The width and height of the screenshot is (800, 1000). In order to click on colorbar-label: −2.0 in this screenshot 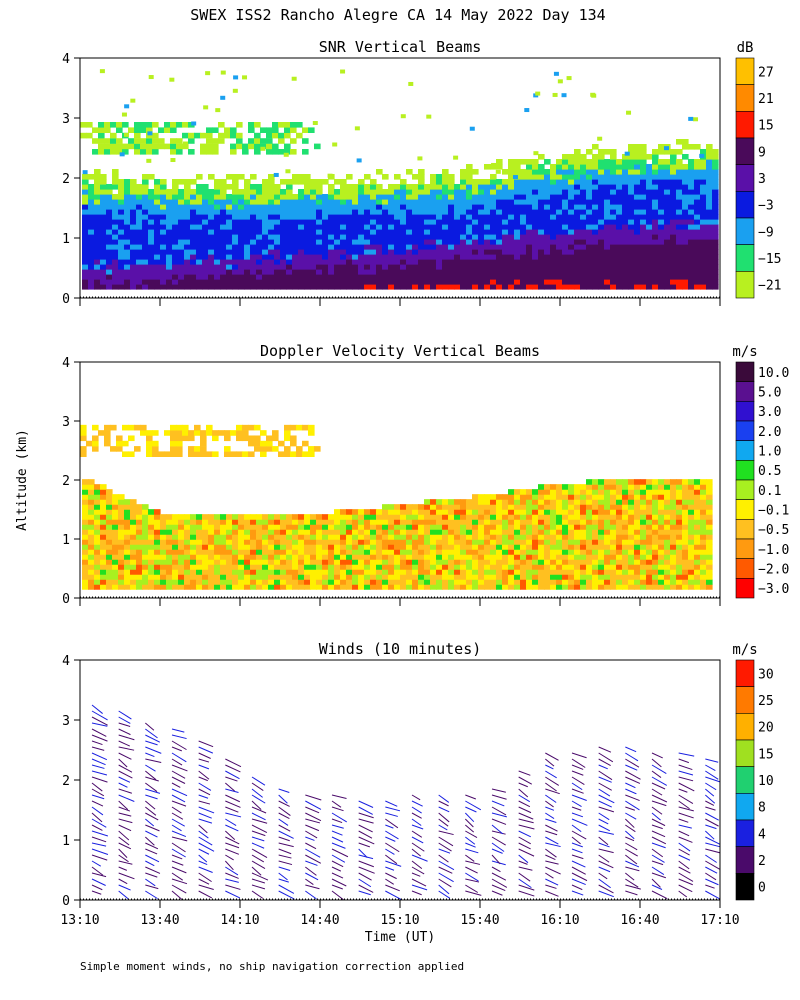, I will do `click(773, 570)`.